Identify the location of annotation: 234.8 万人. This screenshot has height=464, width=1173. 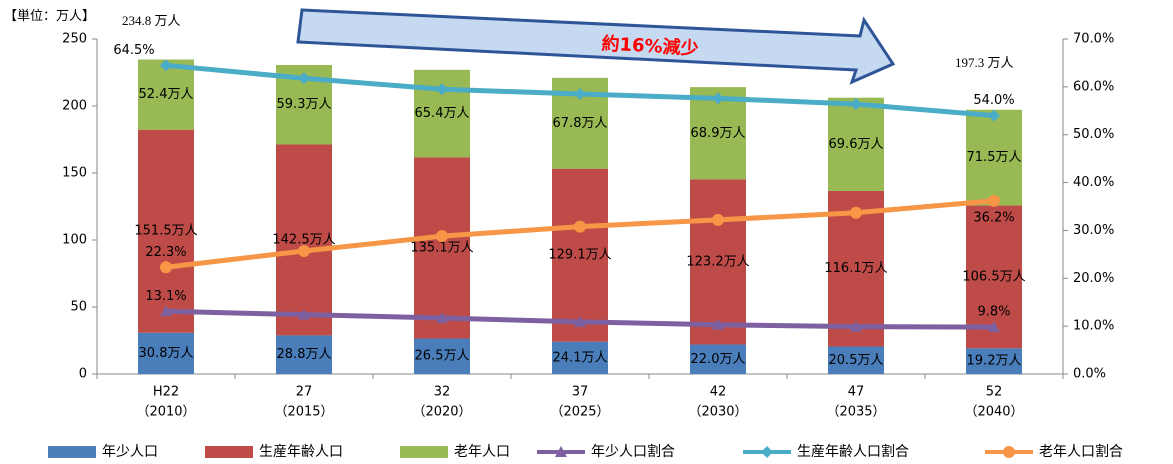
(151, 20).